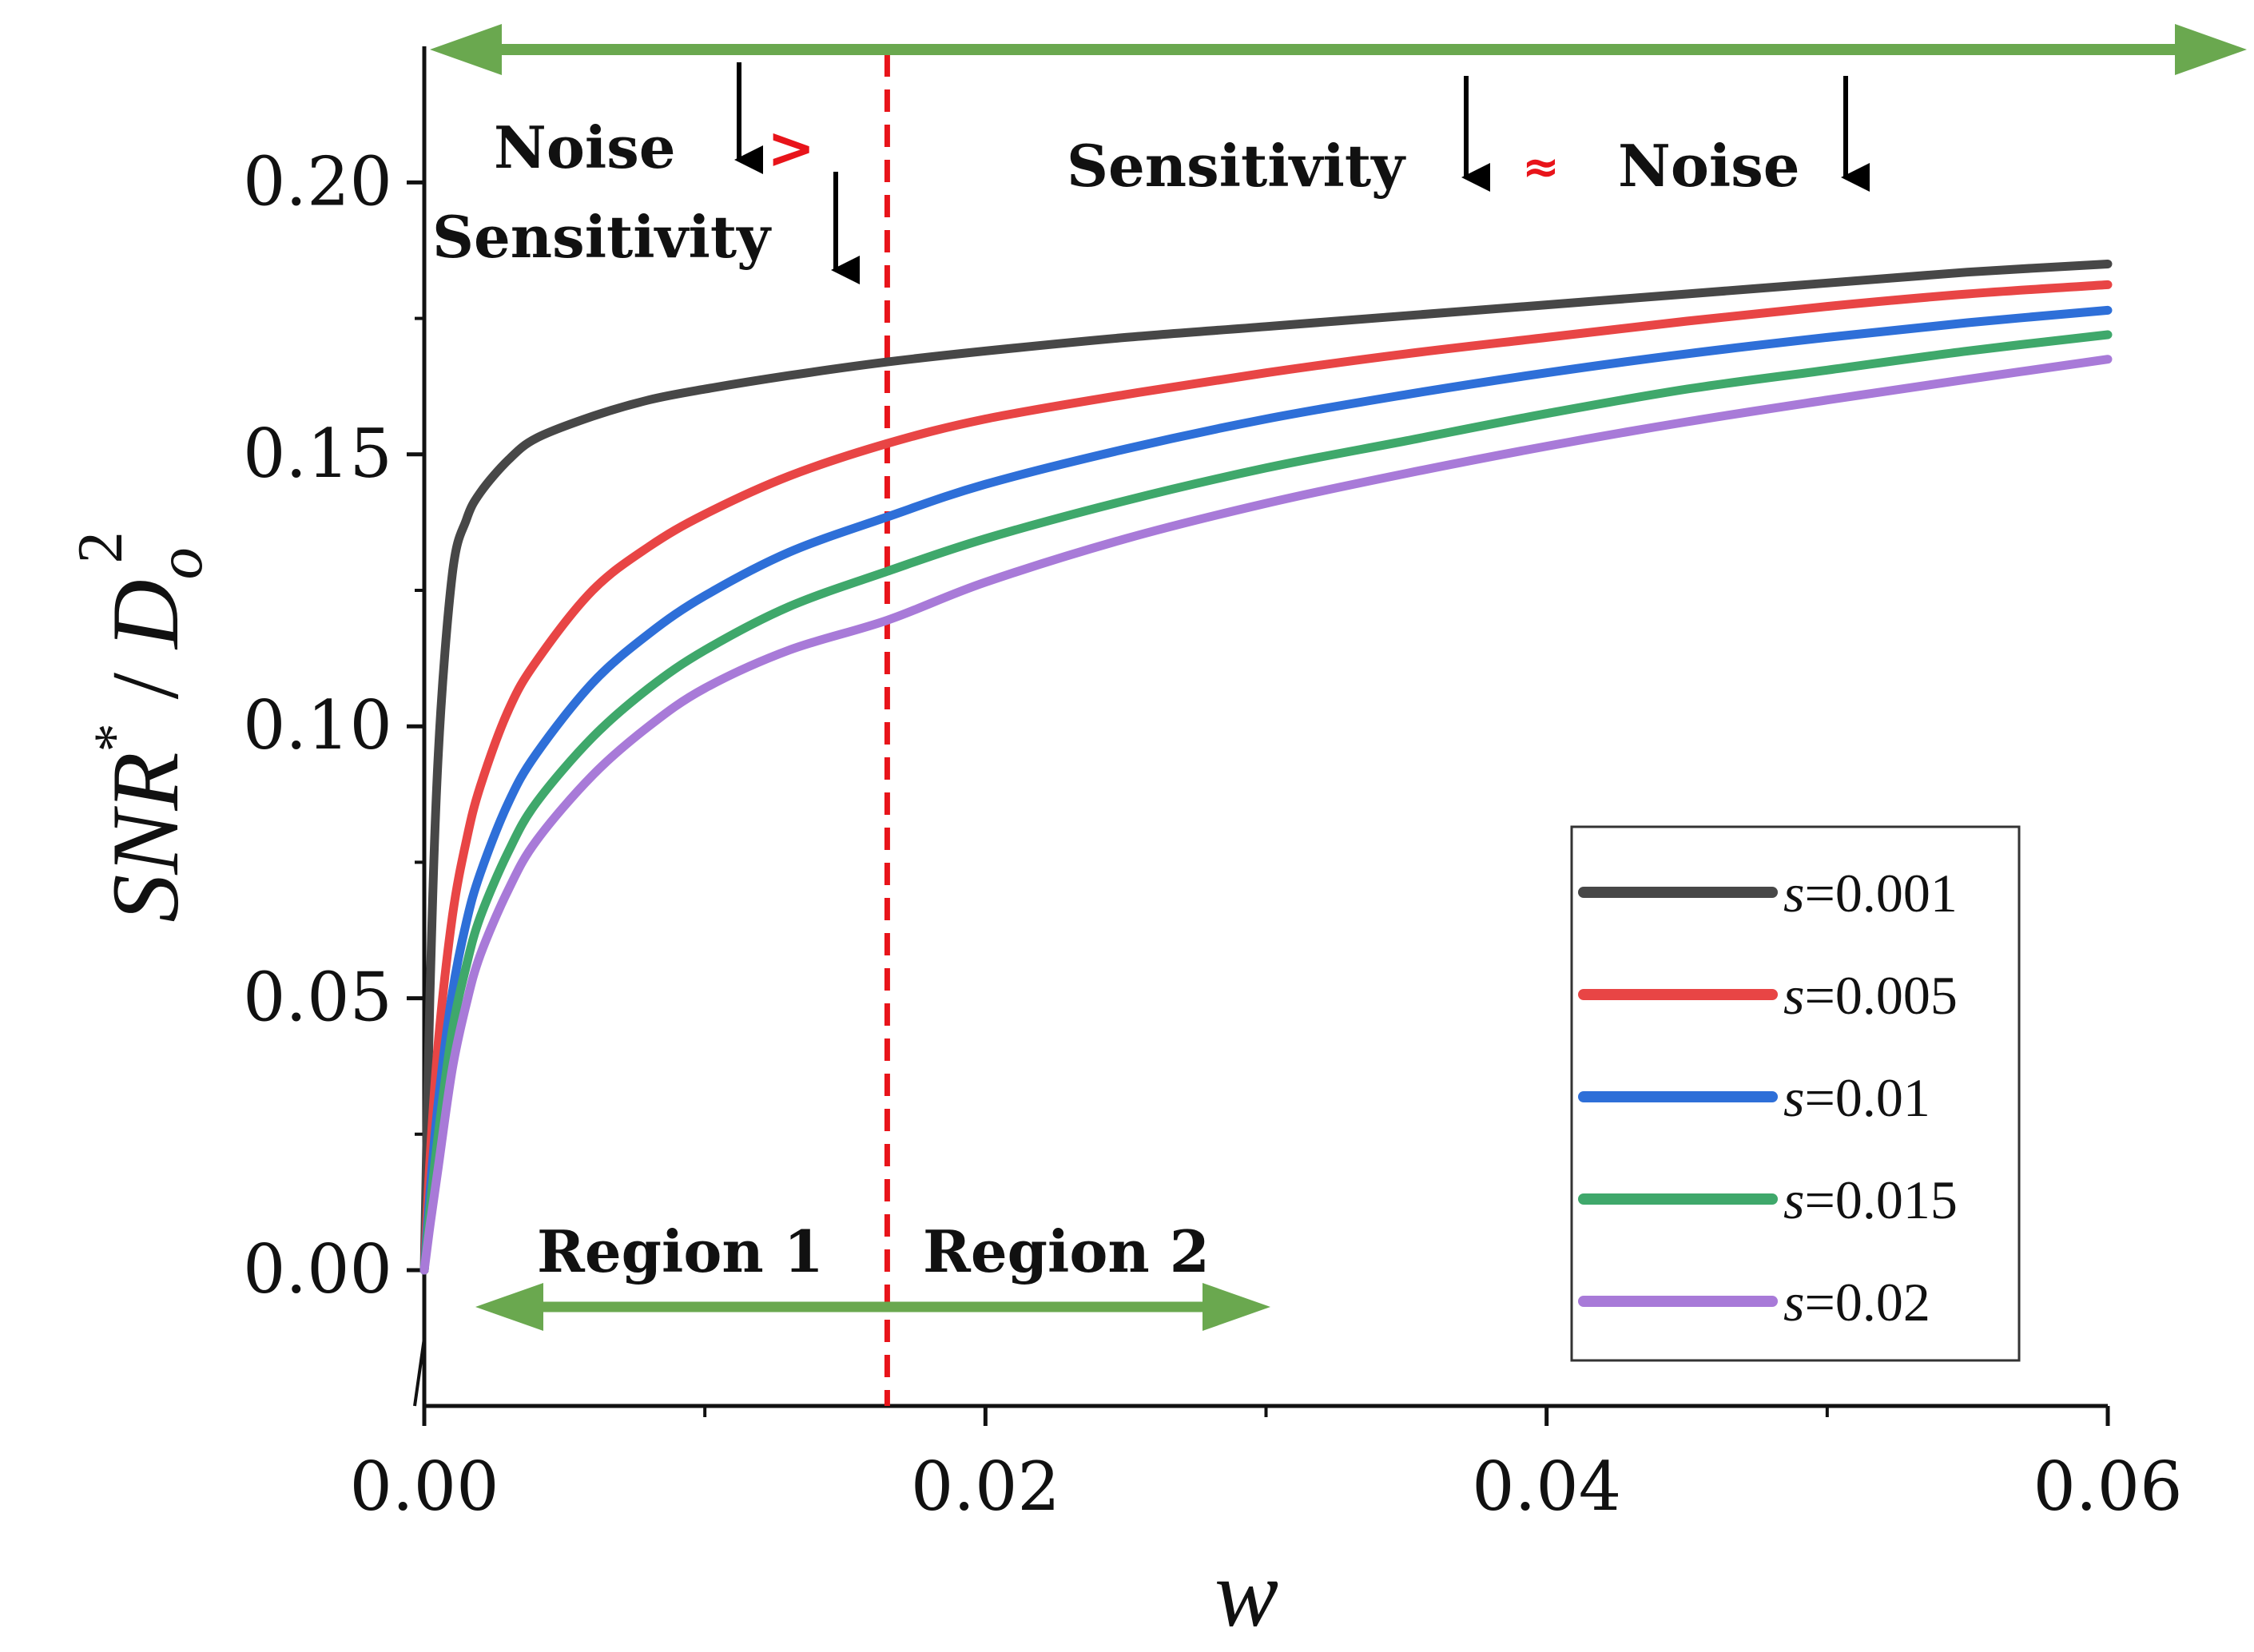  What do you see at coordinates (419, 1372) in the screenshot?
I see `y-minor-tick` at bounding box center [419, 1372].